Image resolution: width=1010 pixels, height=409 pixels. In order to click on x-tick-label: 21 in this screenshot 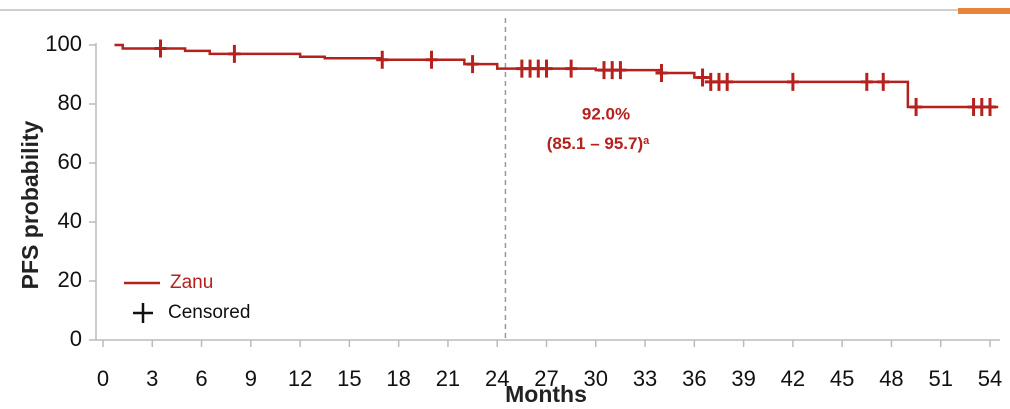, I will do `click(448, 378)`.